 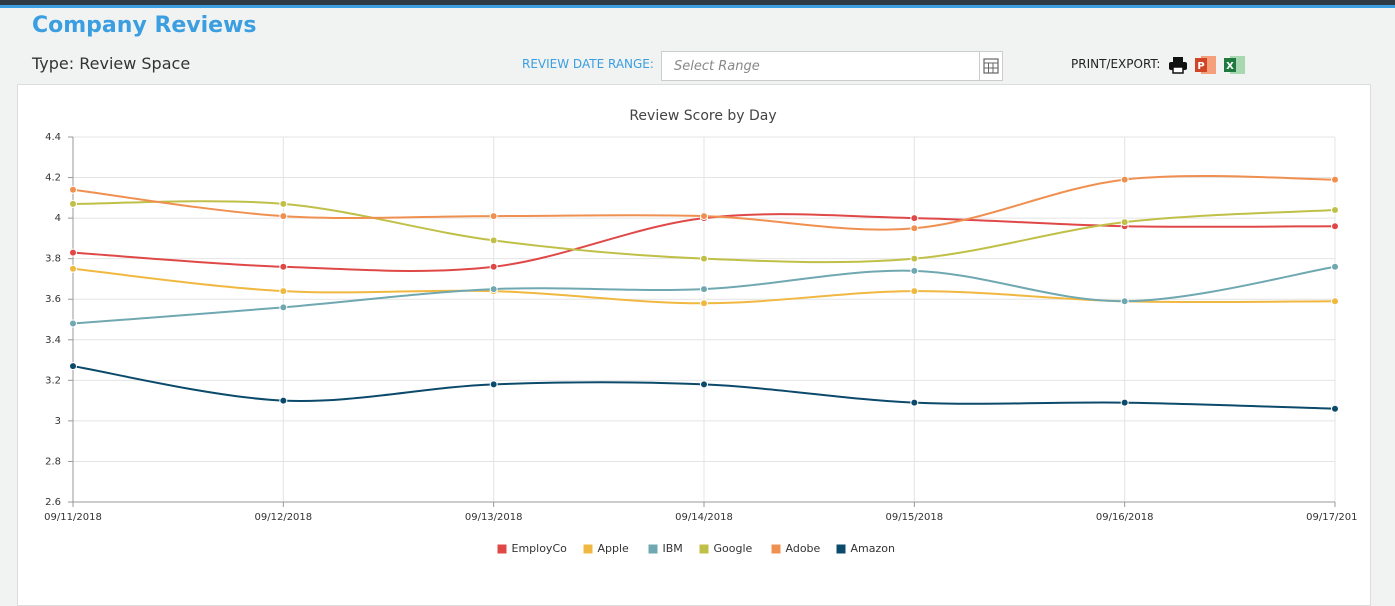 What do you see at coordinates (53, 259) in the screenshot?
I see `y-tick-label: 3.8` at bounding box center [53, 259].